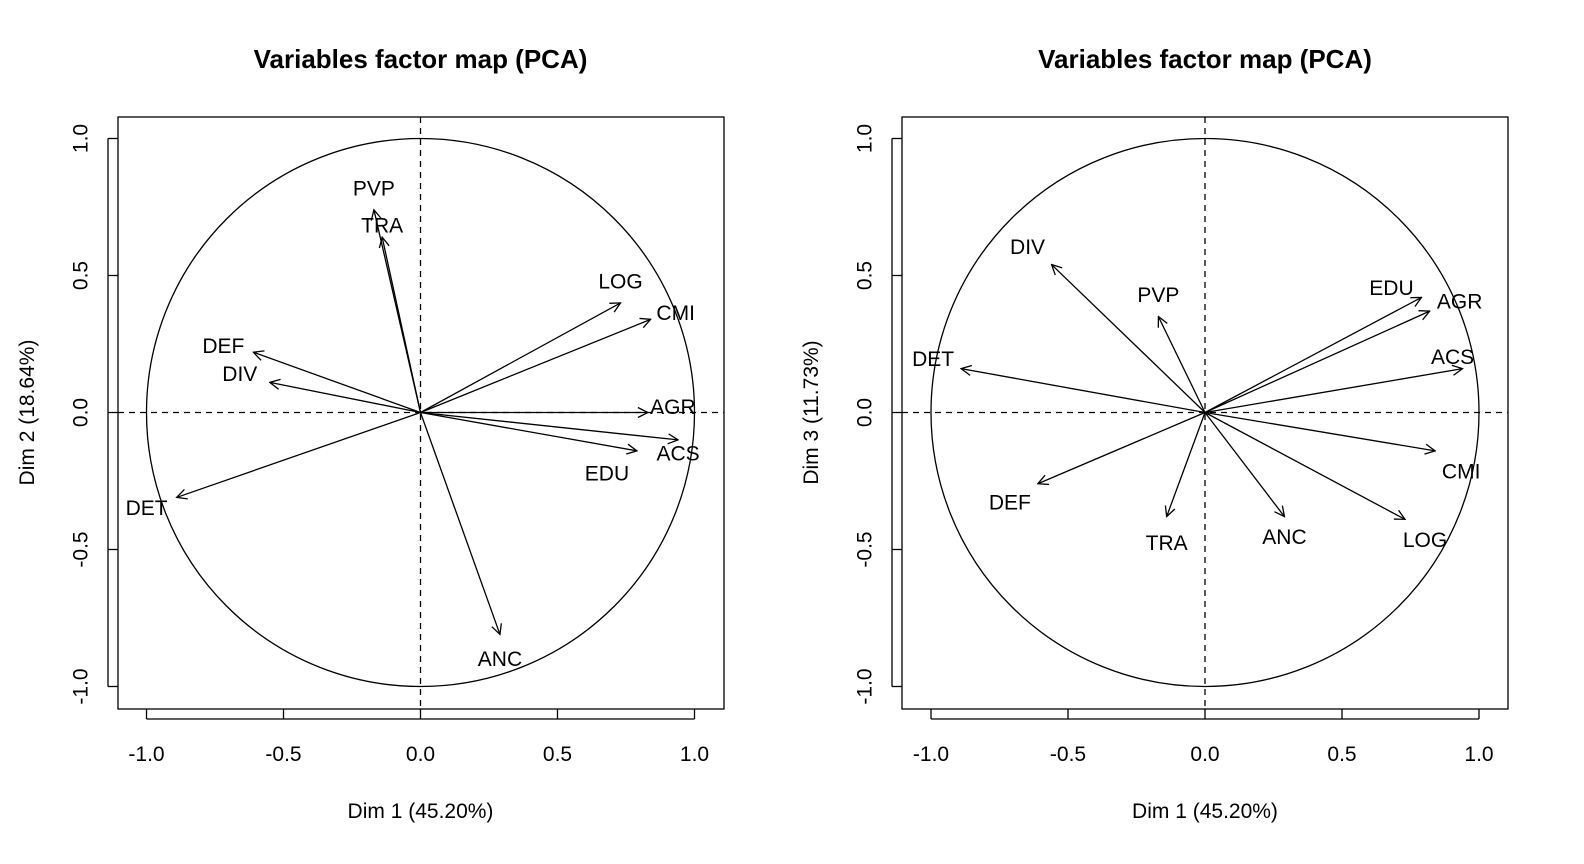  What do you see at coordinates (27, 413) in the screenshot?
I see `y-axis-label: Dim 2 (18.64%)` at bounding box center [27, 413].